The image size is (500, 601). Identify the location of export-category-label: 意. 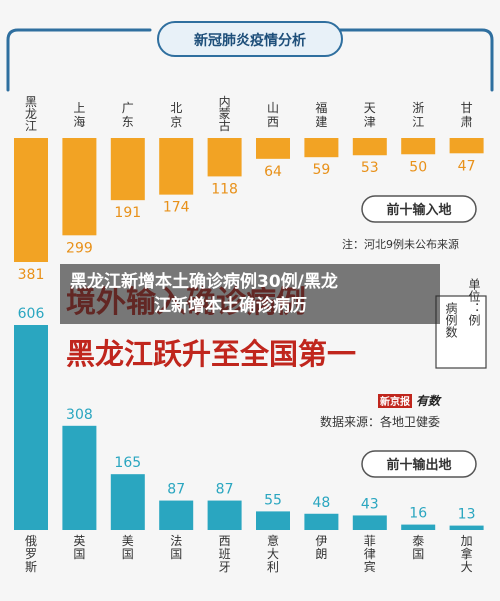
(273, 540).